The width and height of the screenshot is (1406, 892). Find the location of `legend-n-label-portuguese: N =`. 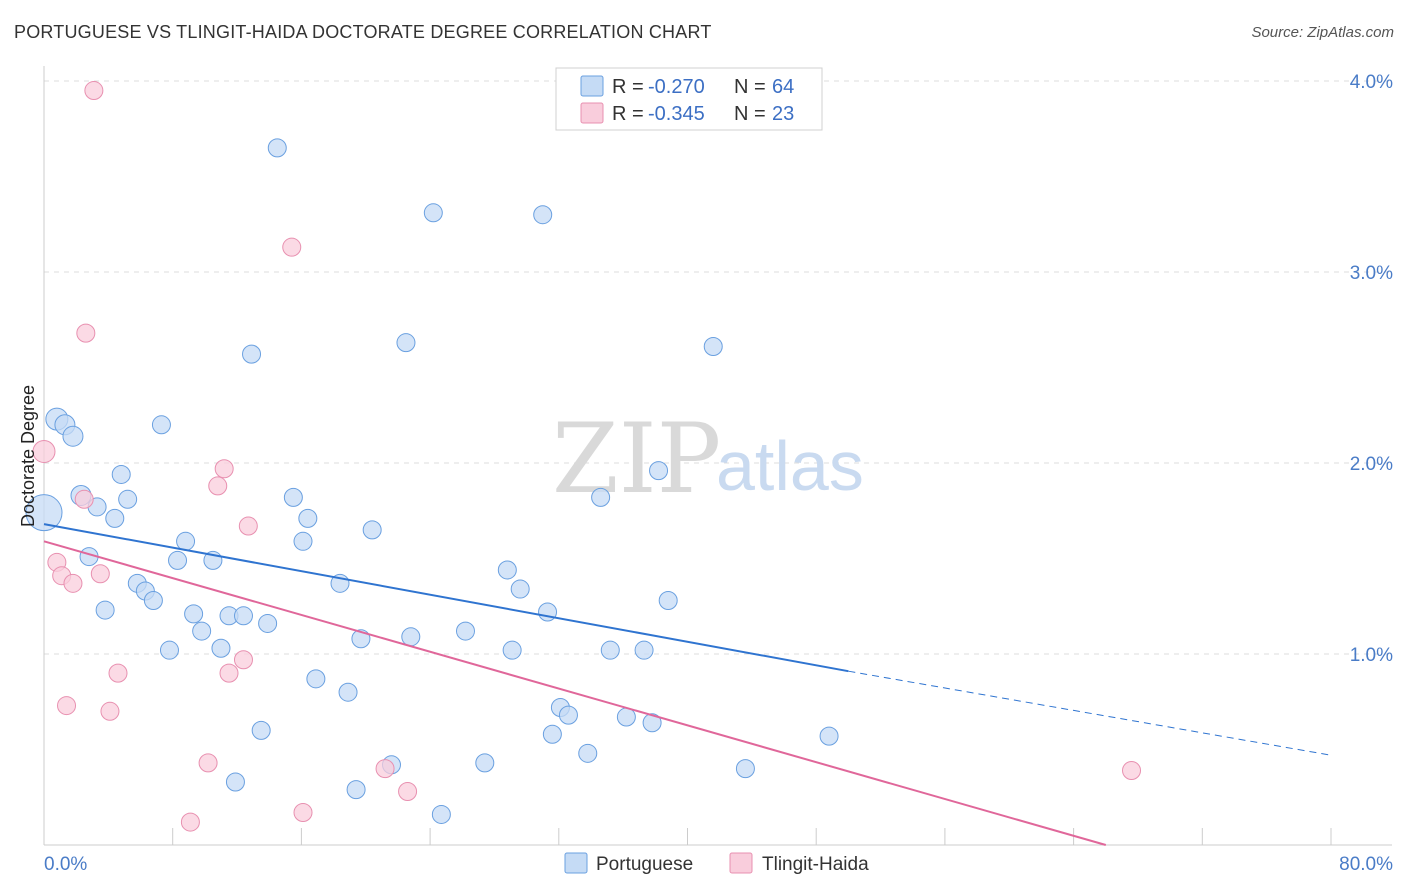

legend-n-label-portuguese: N = is located at coordinates (750, 87).